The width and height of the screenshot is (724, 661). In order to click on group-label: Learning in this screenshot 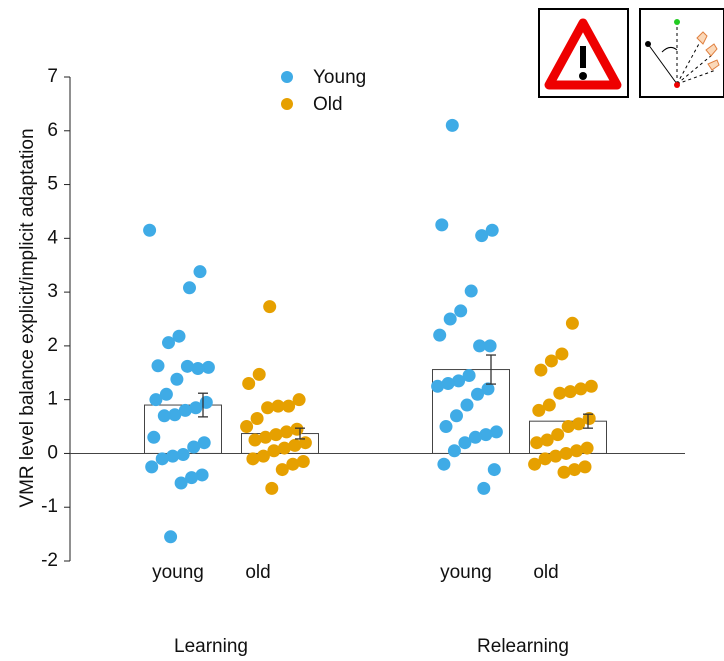, I will do `click(211, 646)`.